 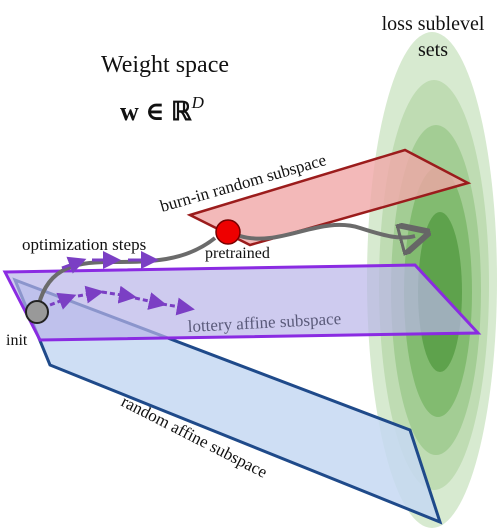 I want to click on loss-label: sets, so click(x=433, y=50).